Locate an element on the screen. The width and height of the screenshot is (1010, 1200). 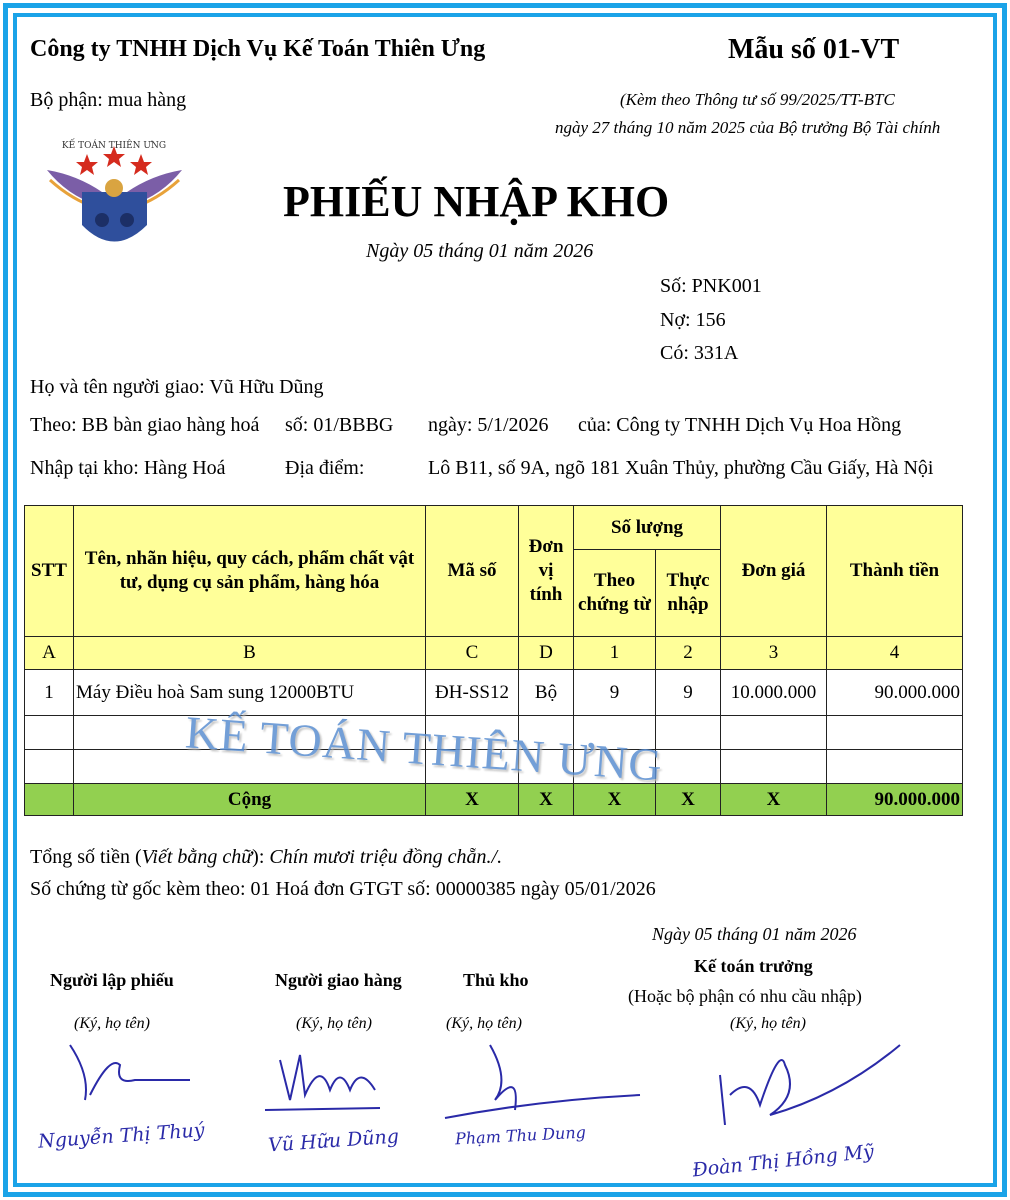
col-letter: A is located at coordinates (49, 653).